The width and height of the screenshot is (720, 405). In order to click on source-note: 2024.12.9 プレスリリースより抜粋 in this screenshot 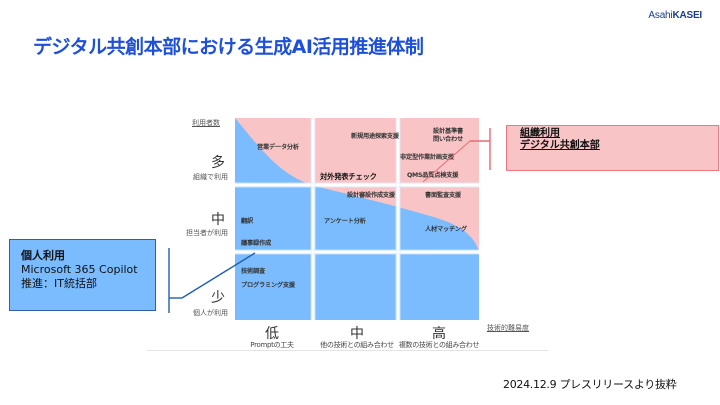, I will do `click(590, 384)`.